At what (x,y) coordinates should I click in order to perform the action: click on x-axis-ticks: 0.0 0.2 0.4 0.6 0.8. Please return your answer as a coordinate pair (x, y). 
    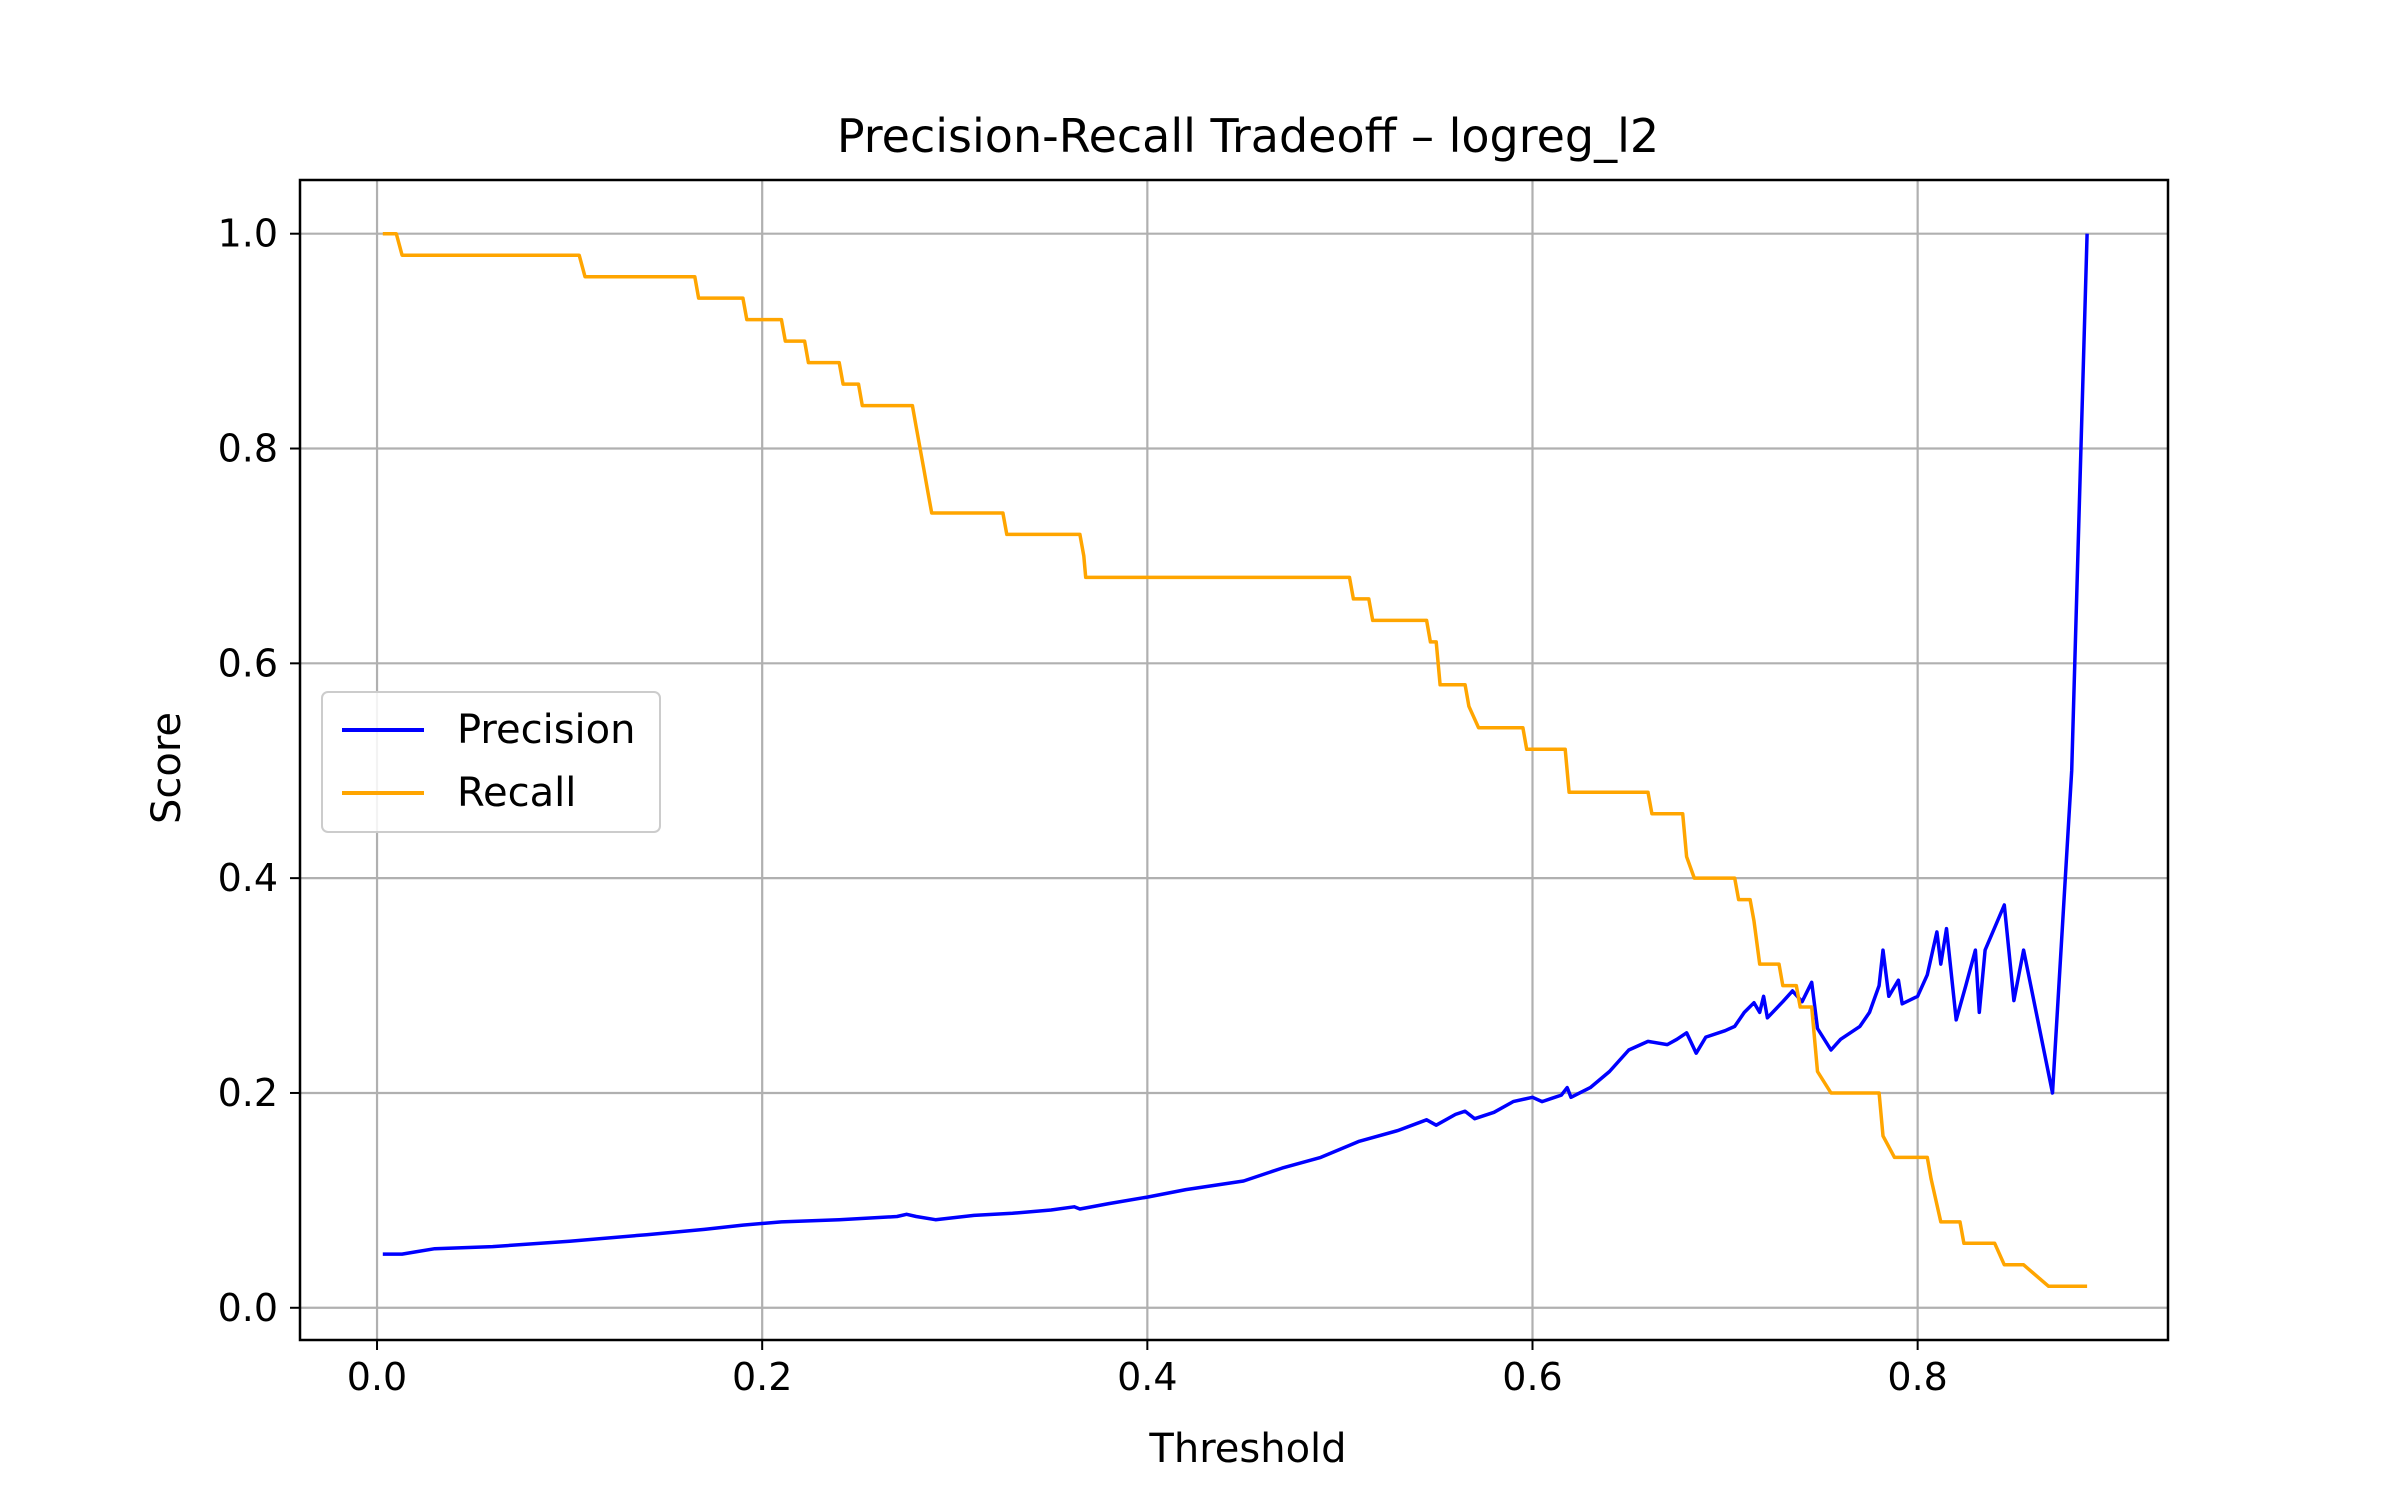
    Looking at the image, I should click on (1147, 1369).